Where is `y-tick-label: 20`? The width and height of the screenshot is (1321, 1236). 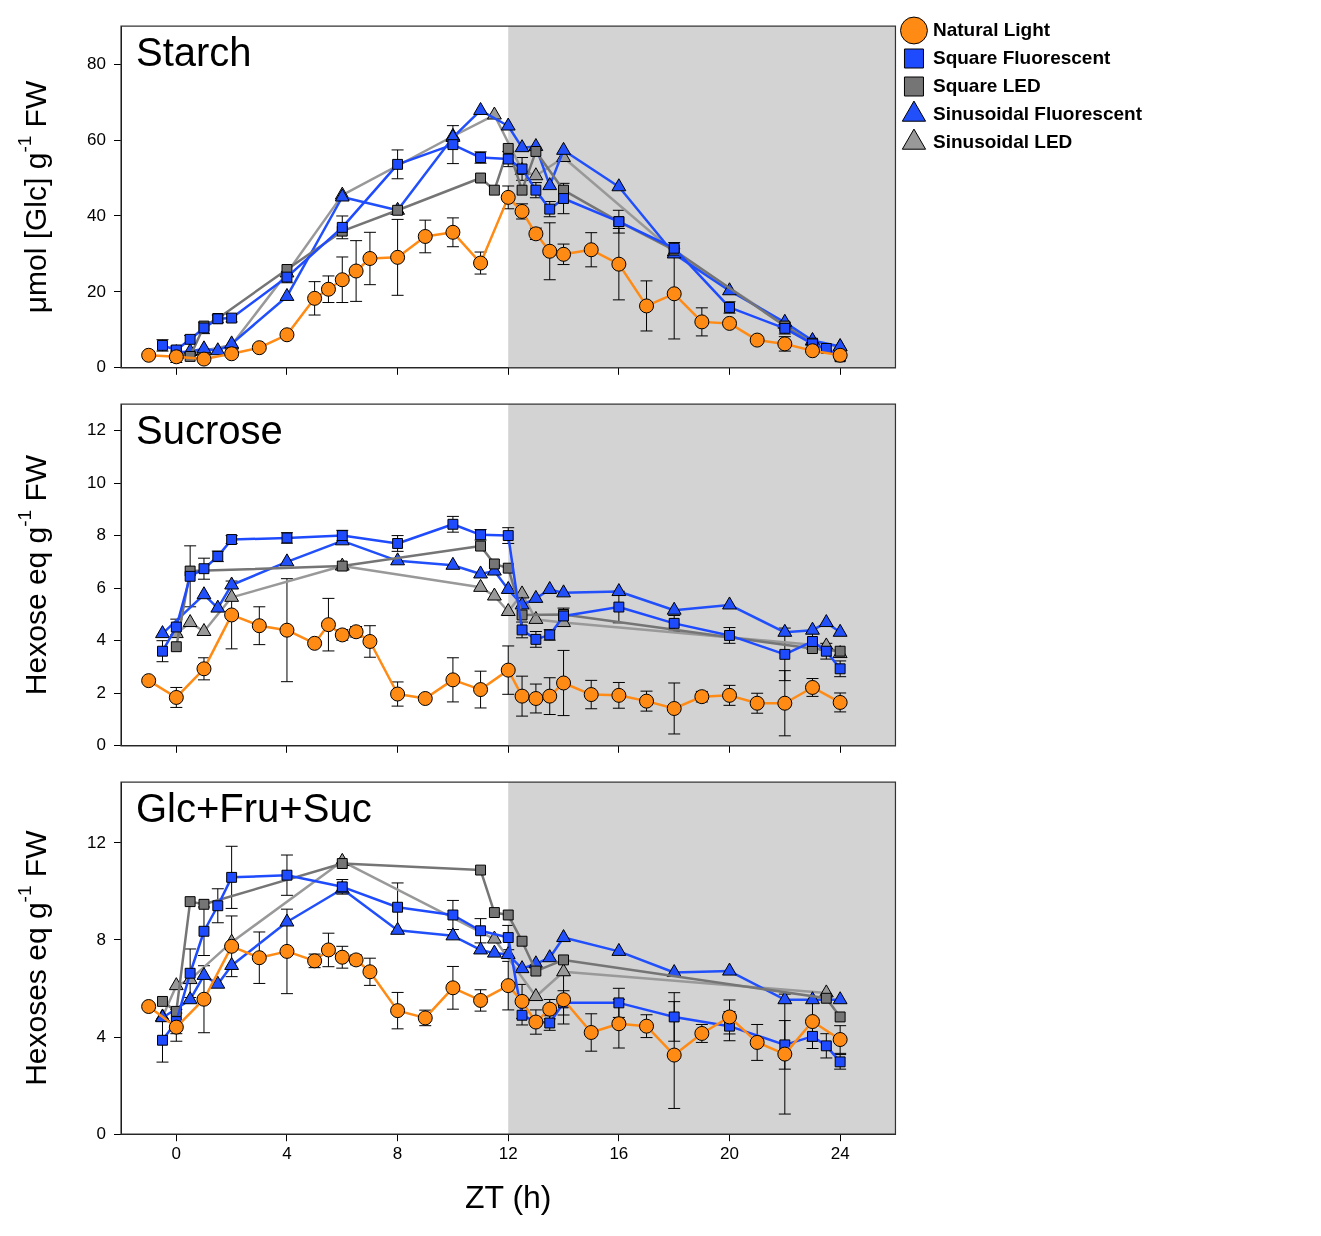
y-tick-label: 20 is located at coordinates (96, 291).